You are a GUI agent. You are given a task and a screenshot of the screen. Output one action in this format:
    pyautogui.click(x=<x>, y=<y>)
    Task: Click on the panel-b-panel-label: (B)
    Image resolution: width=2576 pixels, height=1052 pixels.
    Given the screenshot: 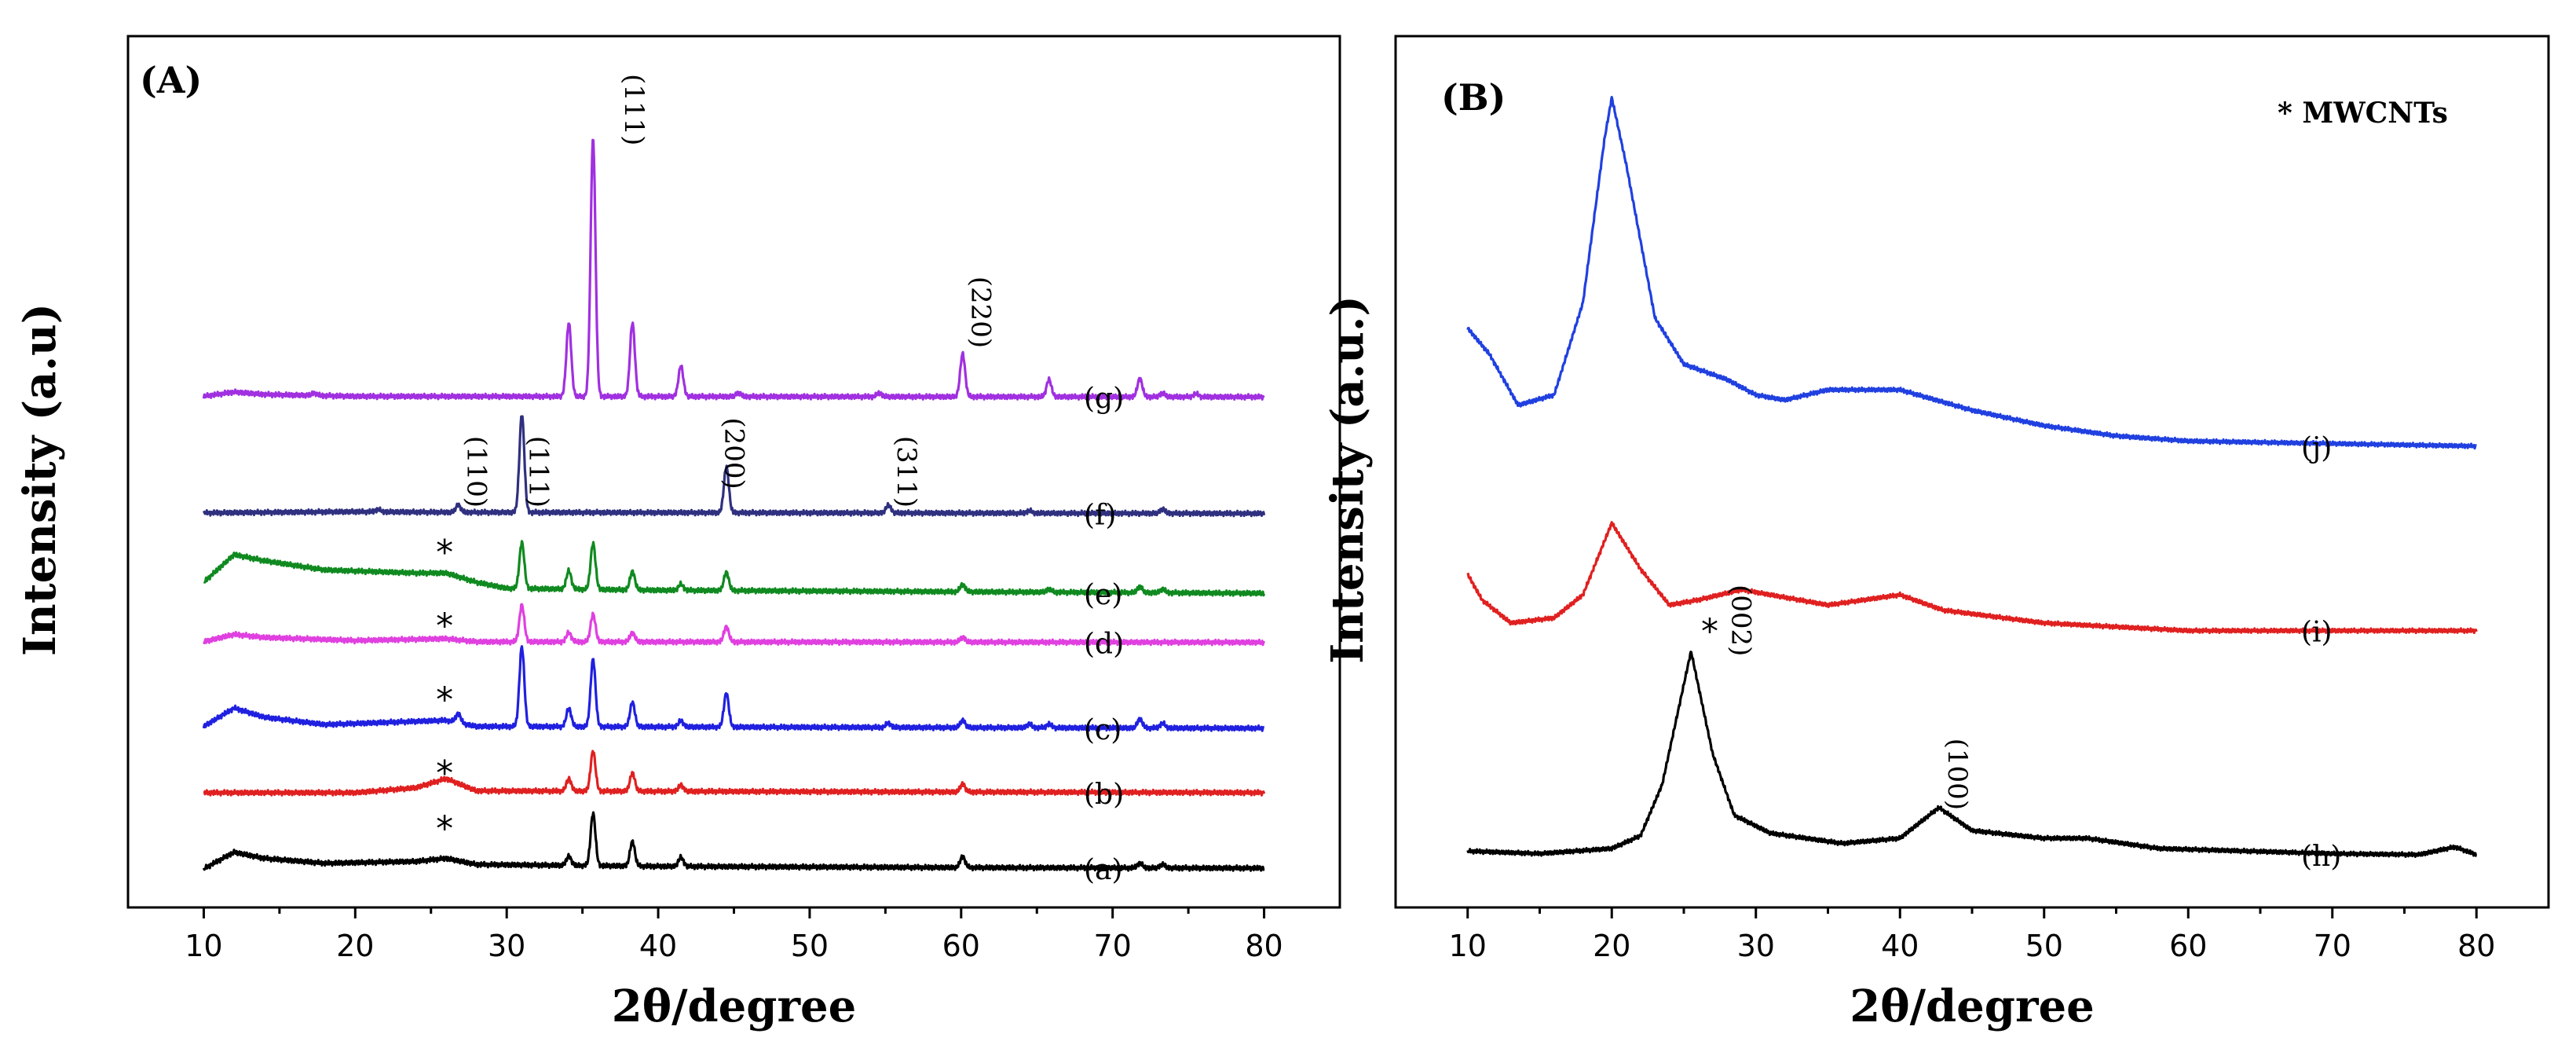 What is the action you would take?
    pyautogui.click(x=1474, y=97)
    